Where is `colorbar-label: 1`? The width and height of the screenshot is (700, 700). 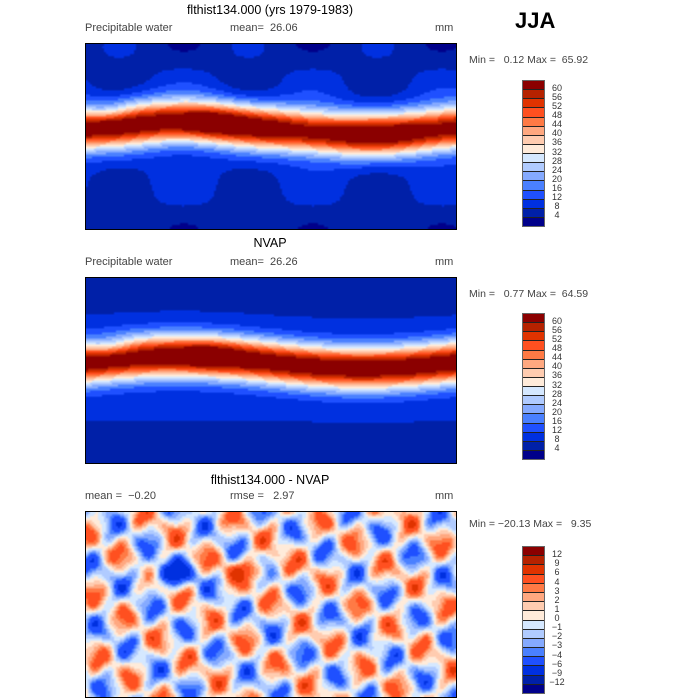 colorbar-label: 1 is located at coordinates (557, 608).